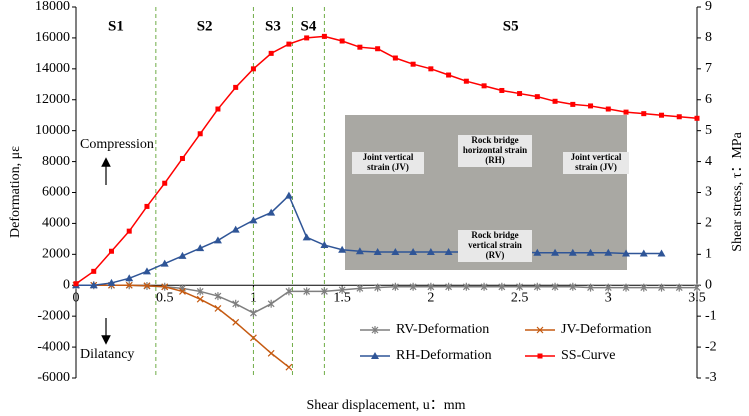 This screenshot has height=416, width=749. I want to click on legend-label: JV-Deformation, so click(606, 329).